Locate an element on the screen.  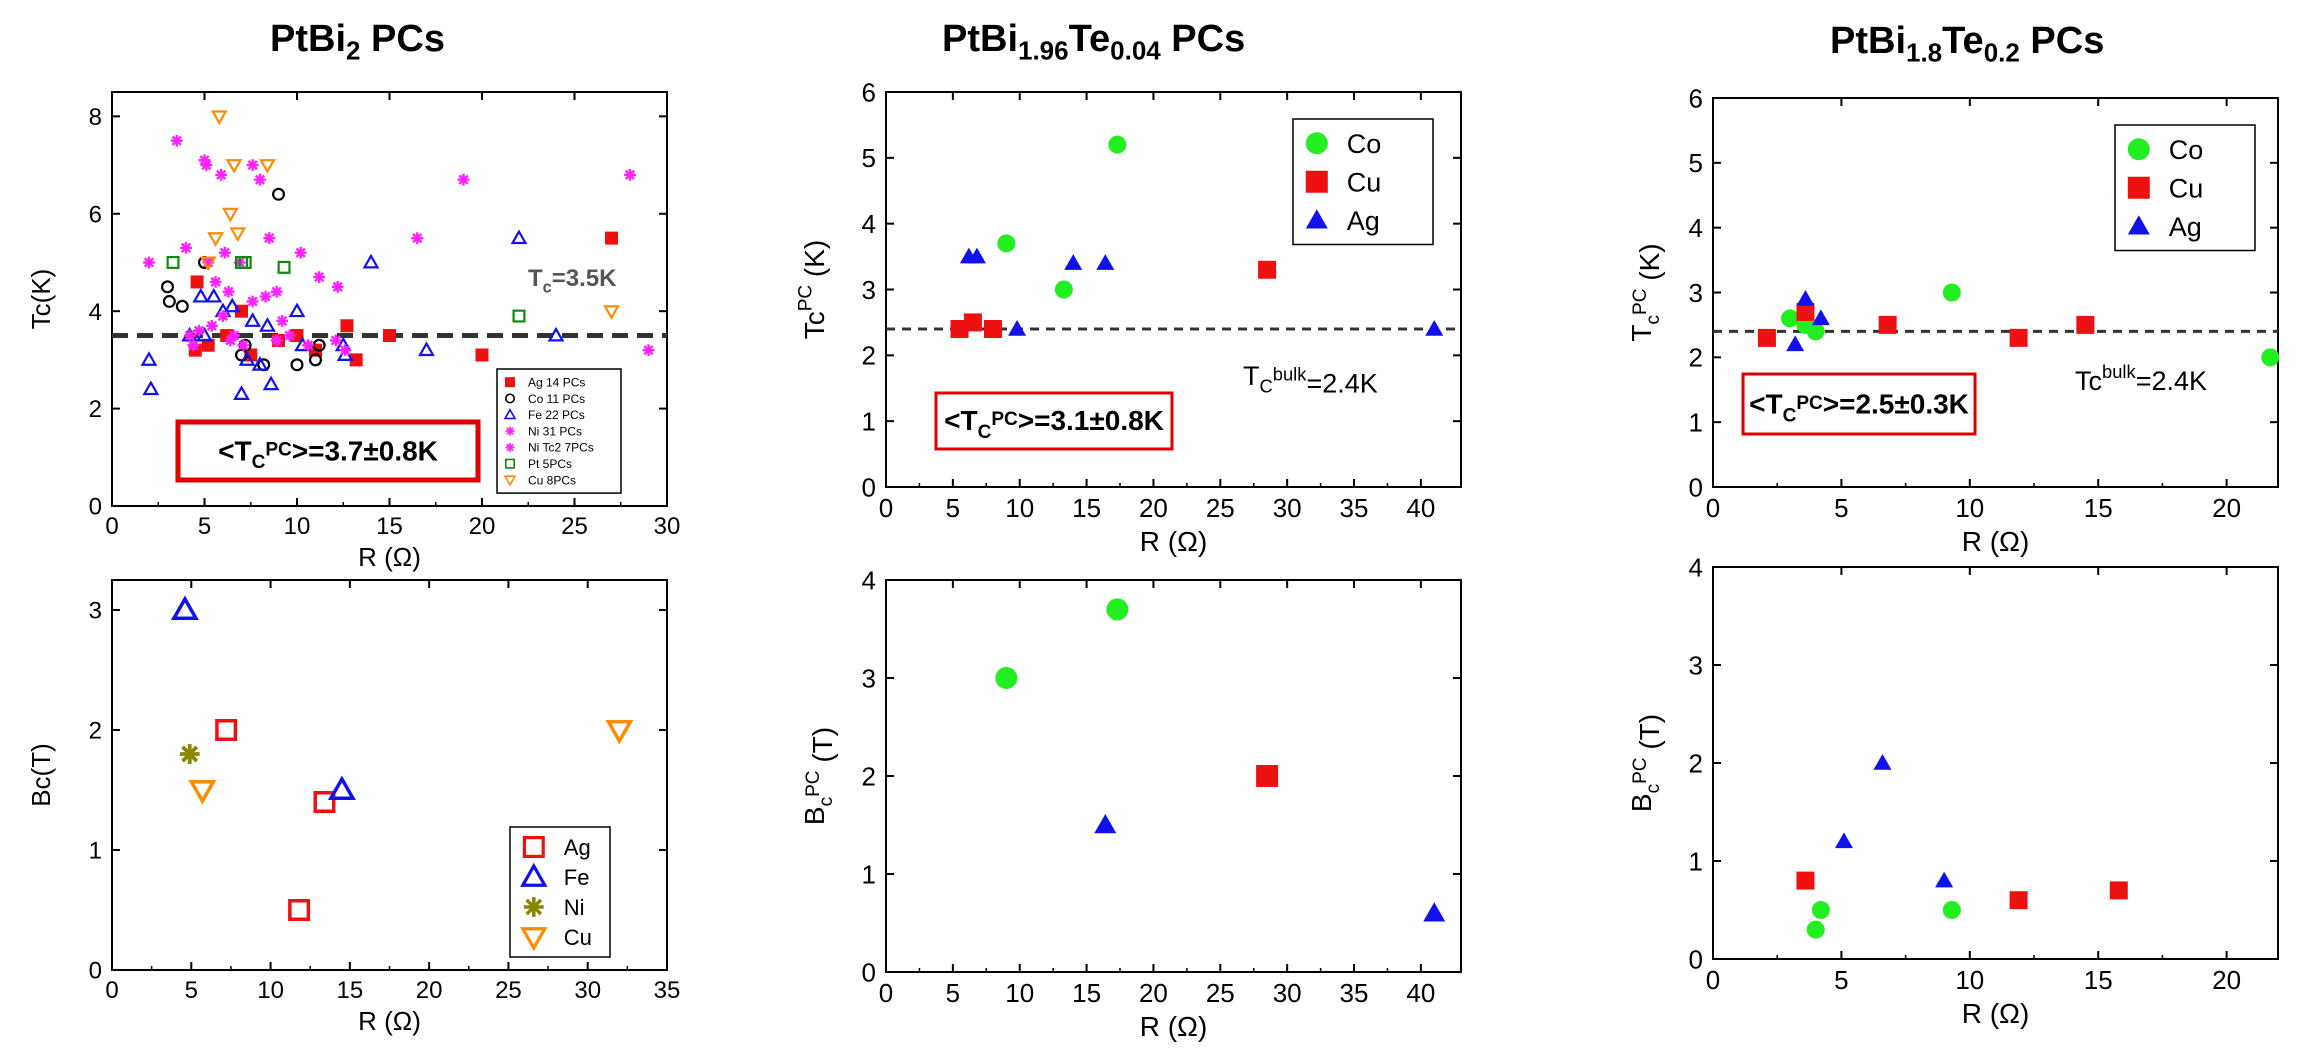
series-fe is located at coordinates (263, 697).